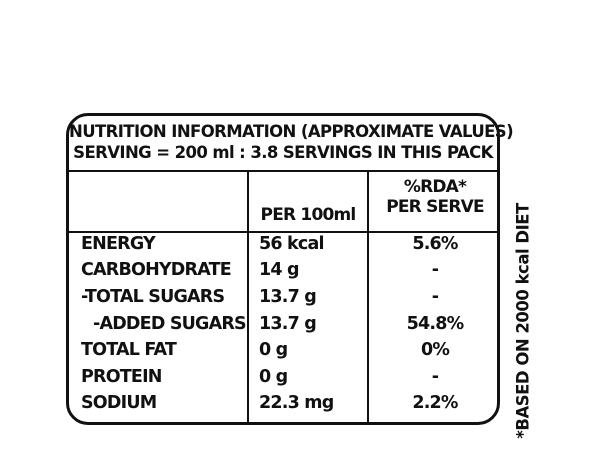 This screenshot has width=600, height=451. What do you see at coordinates (435, 207) in the screenshot?
I see `header-rda-line-2: PER SERVE` at bounding box center [435, 207].